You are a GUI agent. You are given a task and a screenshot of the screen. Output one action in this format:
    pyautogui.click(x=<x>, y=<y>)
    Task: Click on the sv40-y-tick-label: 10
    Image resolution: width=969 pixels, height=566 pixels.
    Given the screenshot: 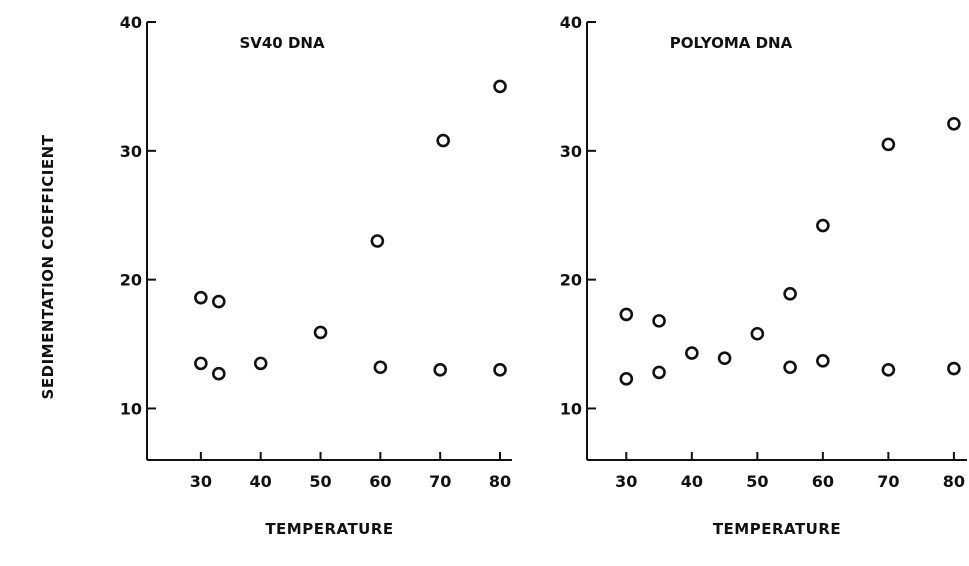 What is the action you would take?
    pyautogui.click(x=131, y=408)
    